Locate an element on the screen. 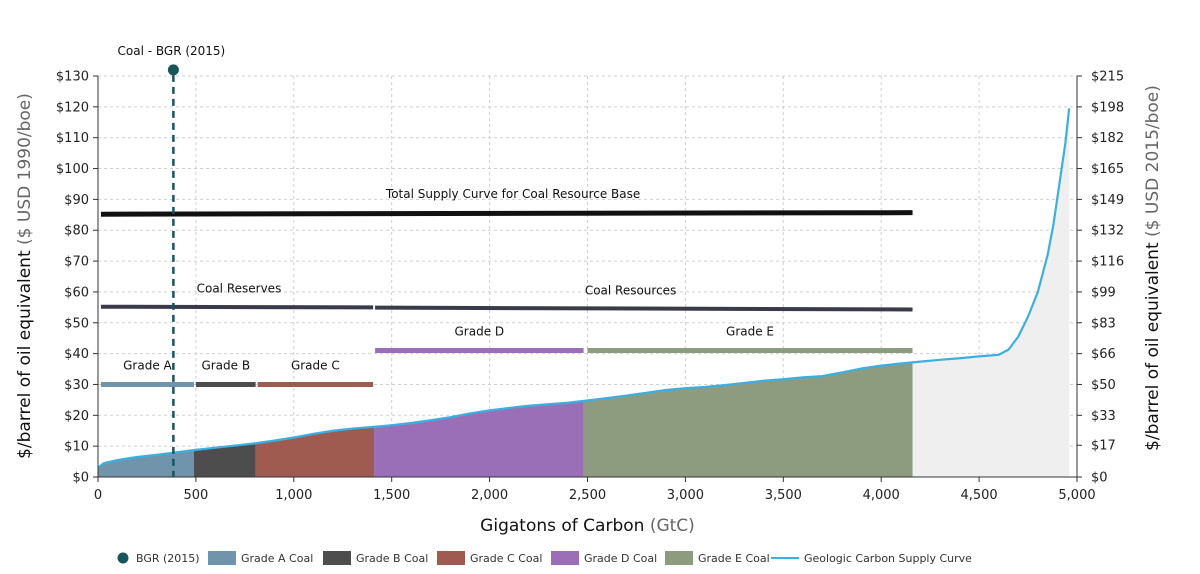  y-tick-label: $20 is located at coordinates (76, 416).